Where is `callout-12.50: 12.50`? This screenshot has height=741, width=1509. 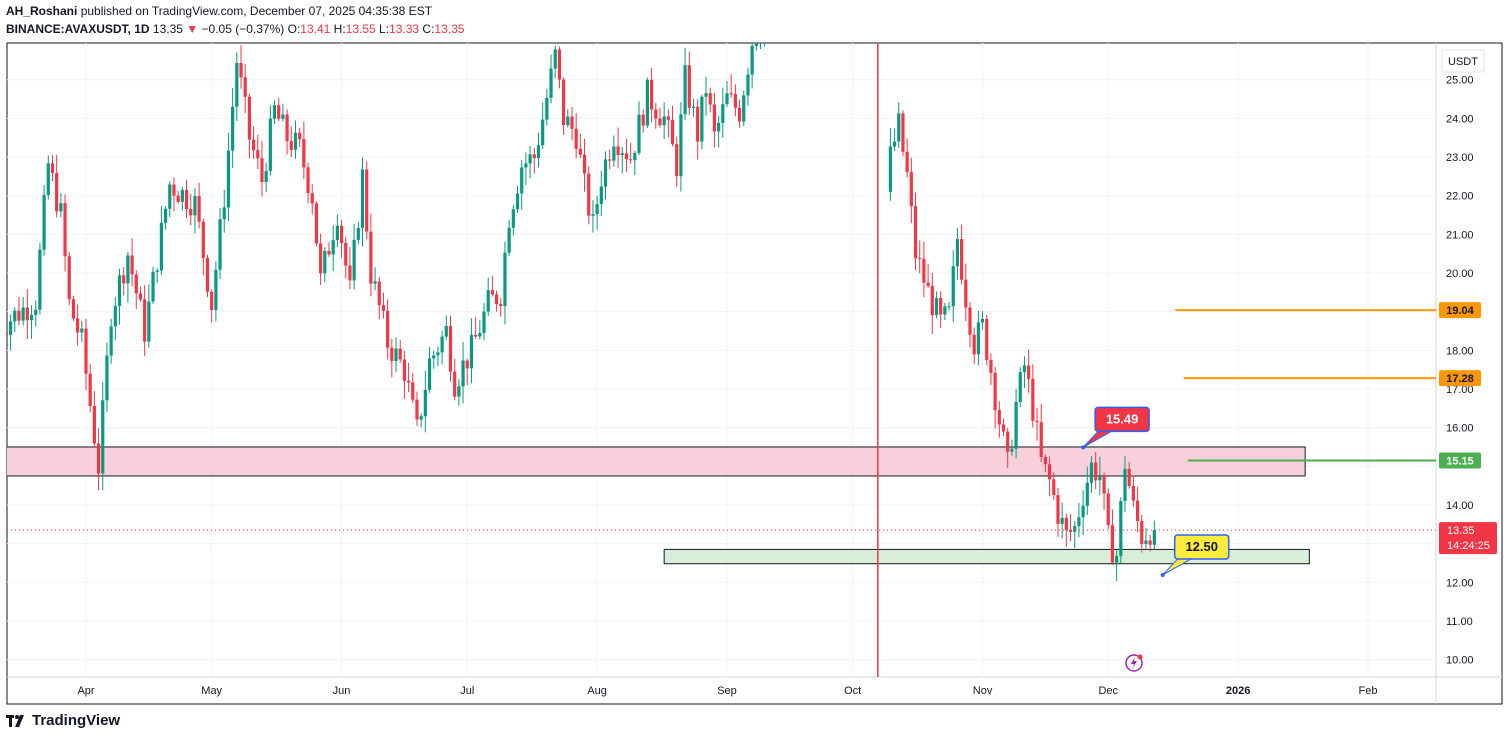
callout-12.50: 12.50 is located at coordinates (1195, 555).